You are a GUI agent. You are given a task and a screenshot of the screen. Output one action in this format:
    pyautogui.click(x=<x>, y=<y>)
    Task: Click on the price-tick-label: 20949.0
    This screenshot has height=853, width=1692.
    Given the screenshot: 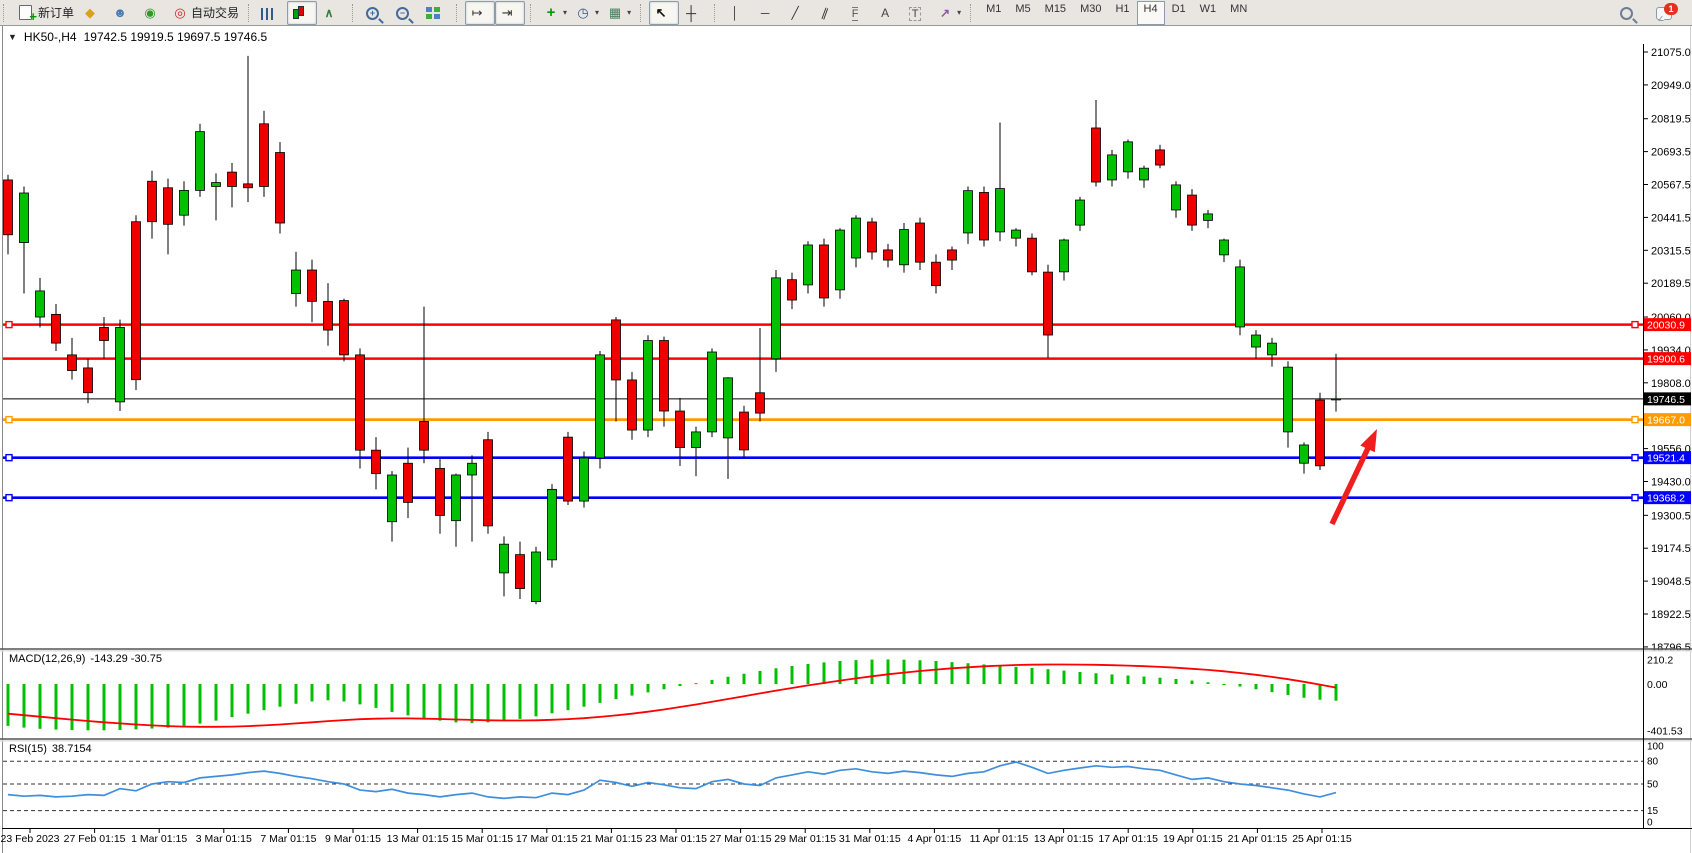 What is the action you would take?
    pyautogui.click(x=1671, y=86)
    